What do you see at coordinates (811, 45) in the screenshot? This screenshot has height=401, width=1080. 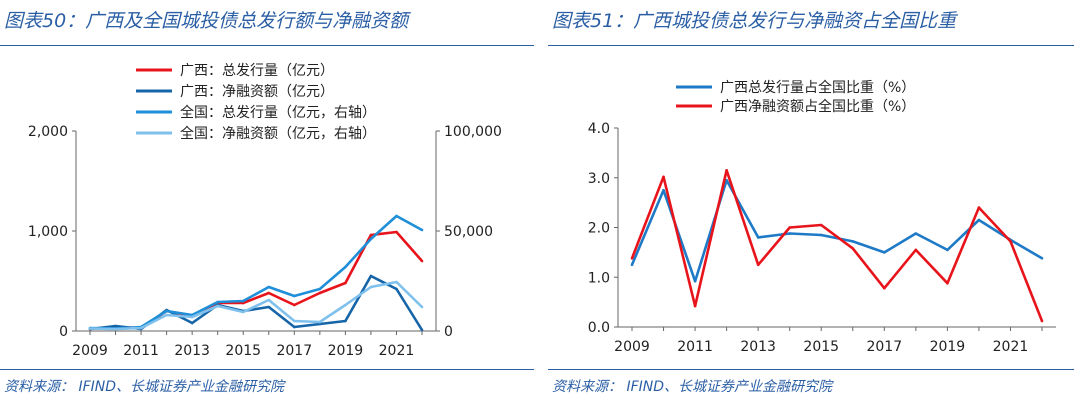 I see `title-divider` at bounding box center [811, 45].